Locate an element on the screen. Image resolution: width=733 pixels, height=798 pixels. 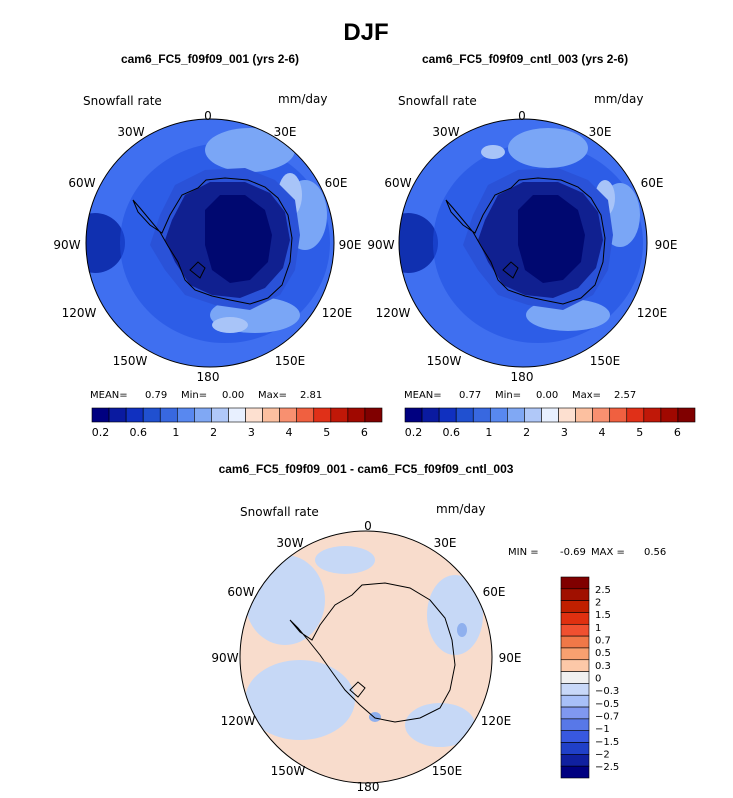
map-border is located at coordinates (210, 243).